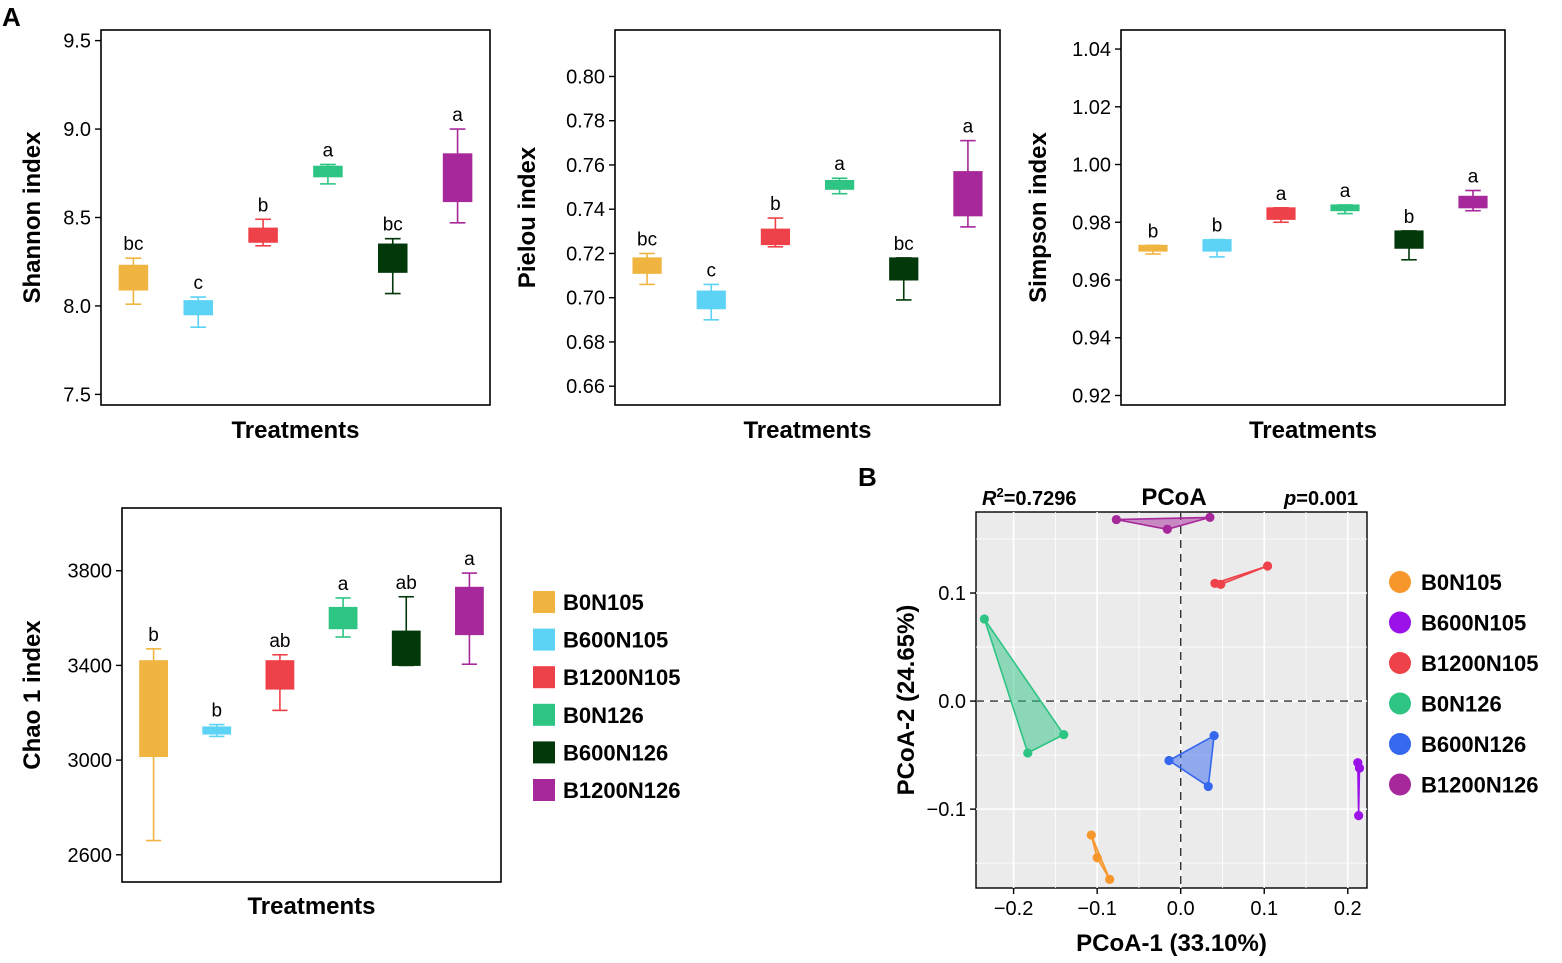 The width and height of the screenshot is (1562, 963). Describe the element at coordinates (1313, 217) in the screenshot. I see `simpson-plot-frame` at that location.